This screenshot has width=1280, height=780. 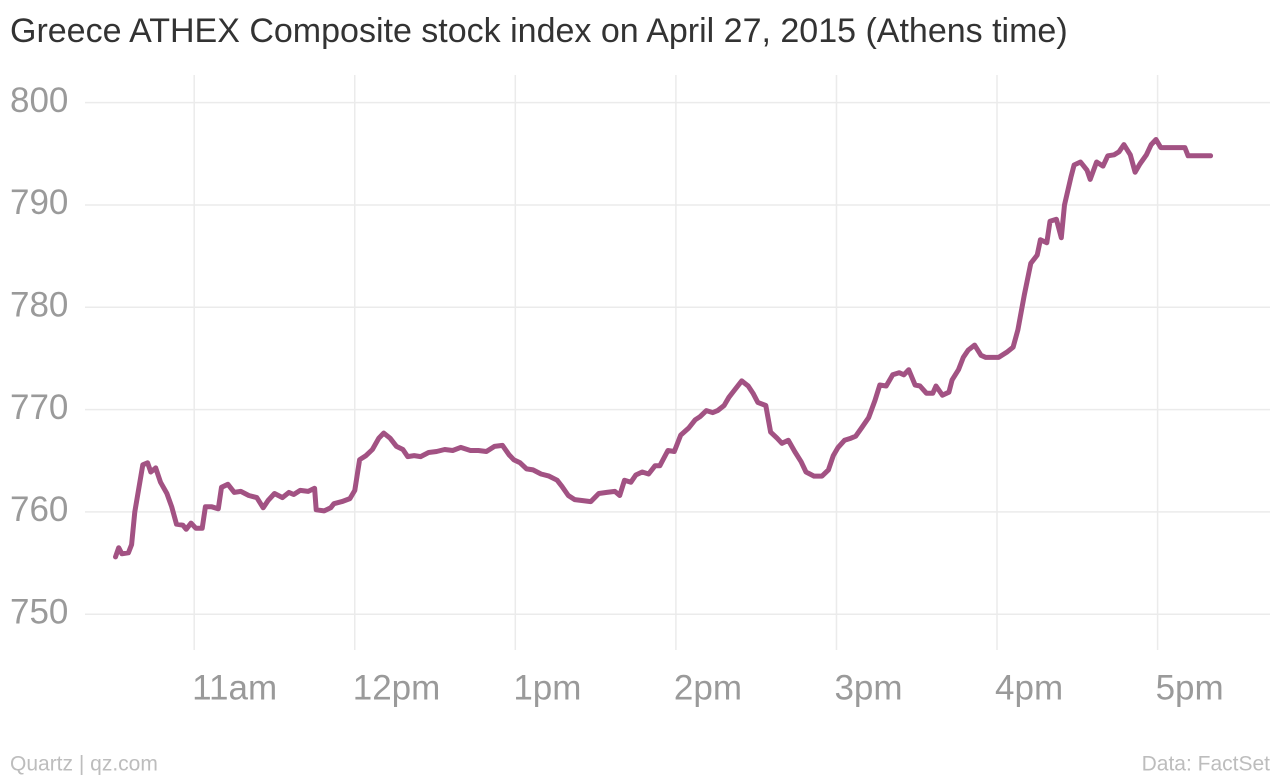 What do you see at coordinates (84, 764) in the screenshot?
I see `credit: Quartz | qz.com` at bounding box center [84, 764].